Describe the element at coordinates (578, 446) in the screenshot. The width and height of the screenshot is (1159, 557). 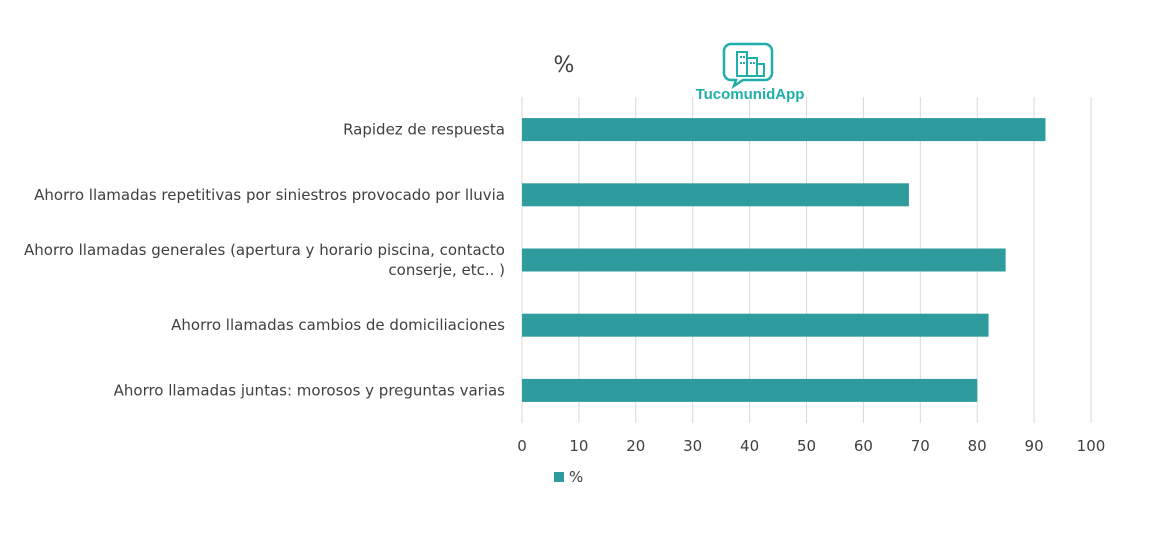
I see `x-tick-label: 10` at that location.